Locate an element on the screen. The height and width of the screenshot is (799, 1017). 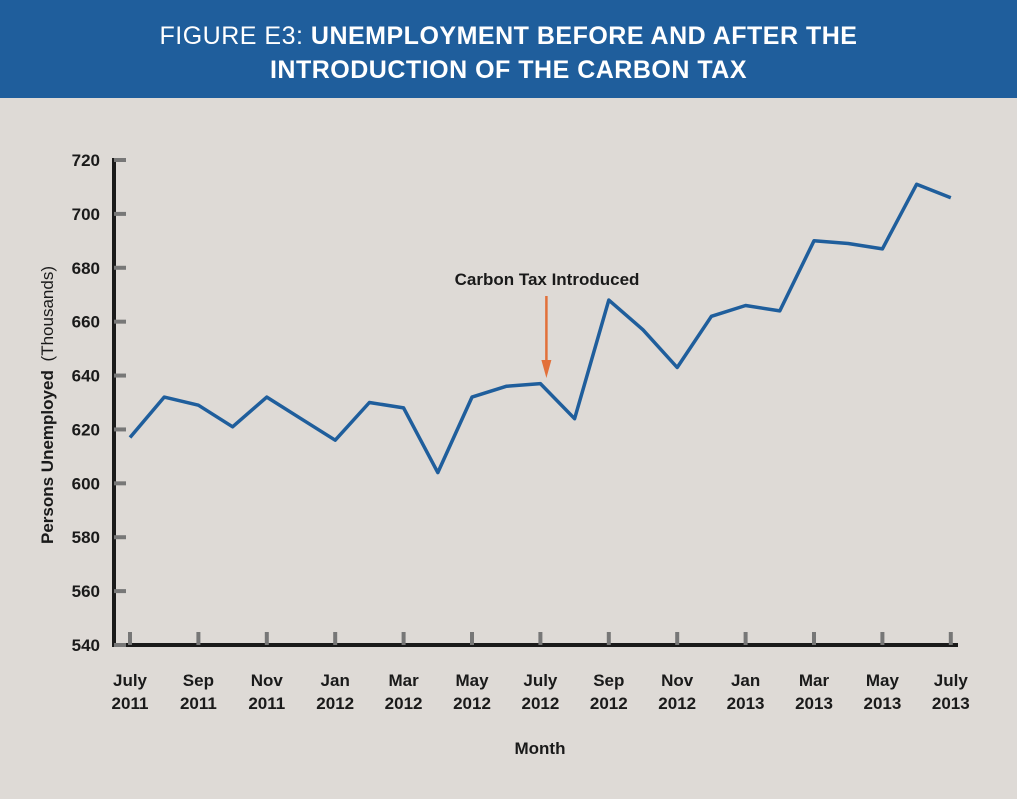
y-axis-title-units: (Thousands) is located at coordinates (47, 313).